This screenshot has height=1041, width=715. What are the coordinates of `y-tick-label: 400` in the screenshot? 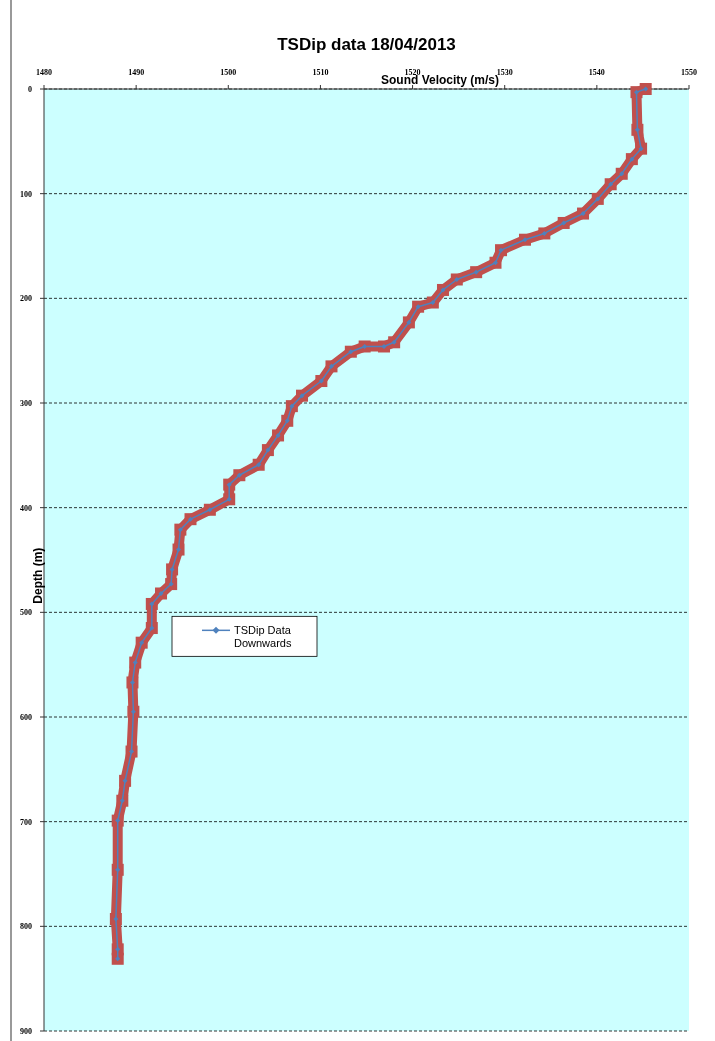 It's located at (26, 508).